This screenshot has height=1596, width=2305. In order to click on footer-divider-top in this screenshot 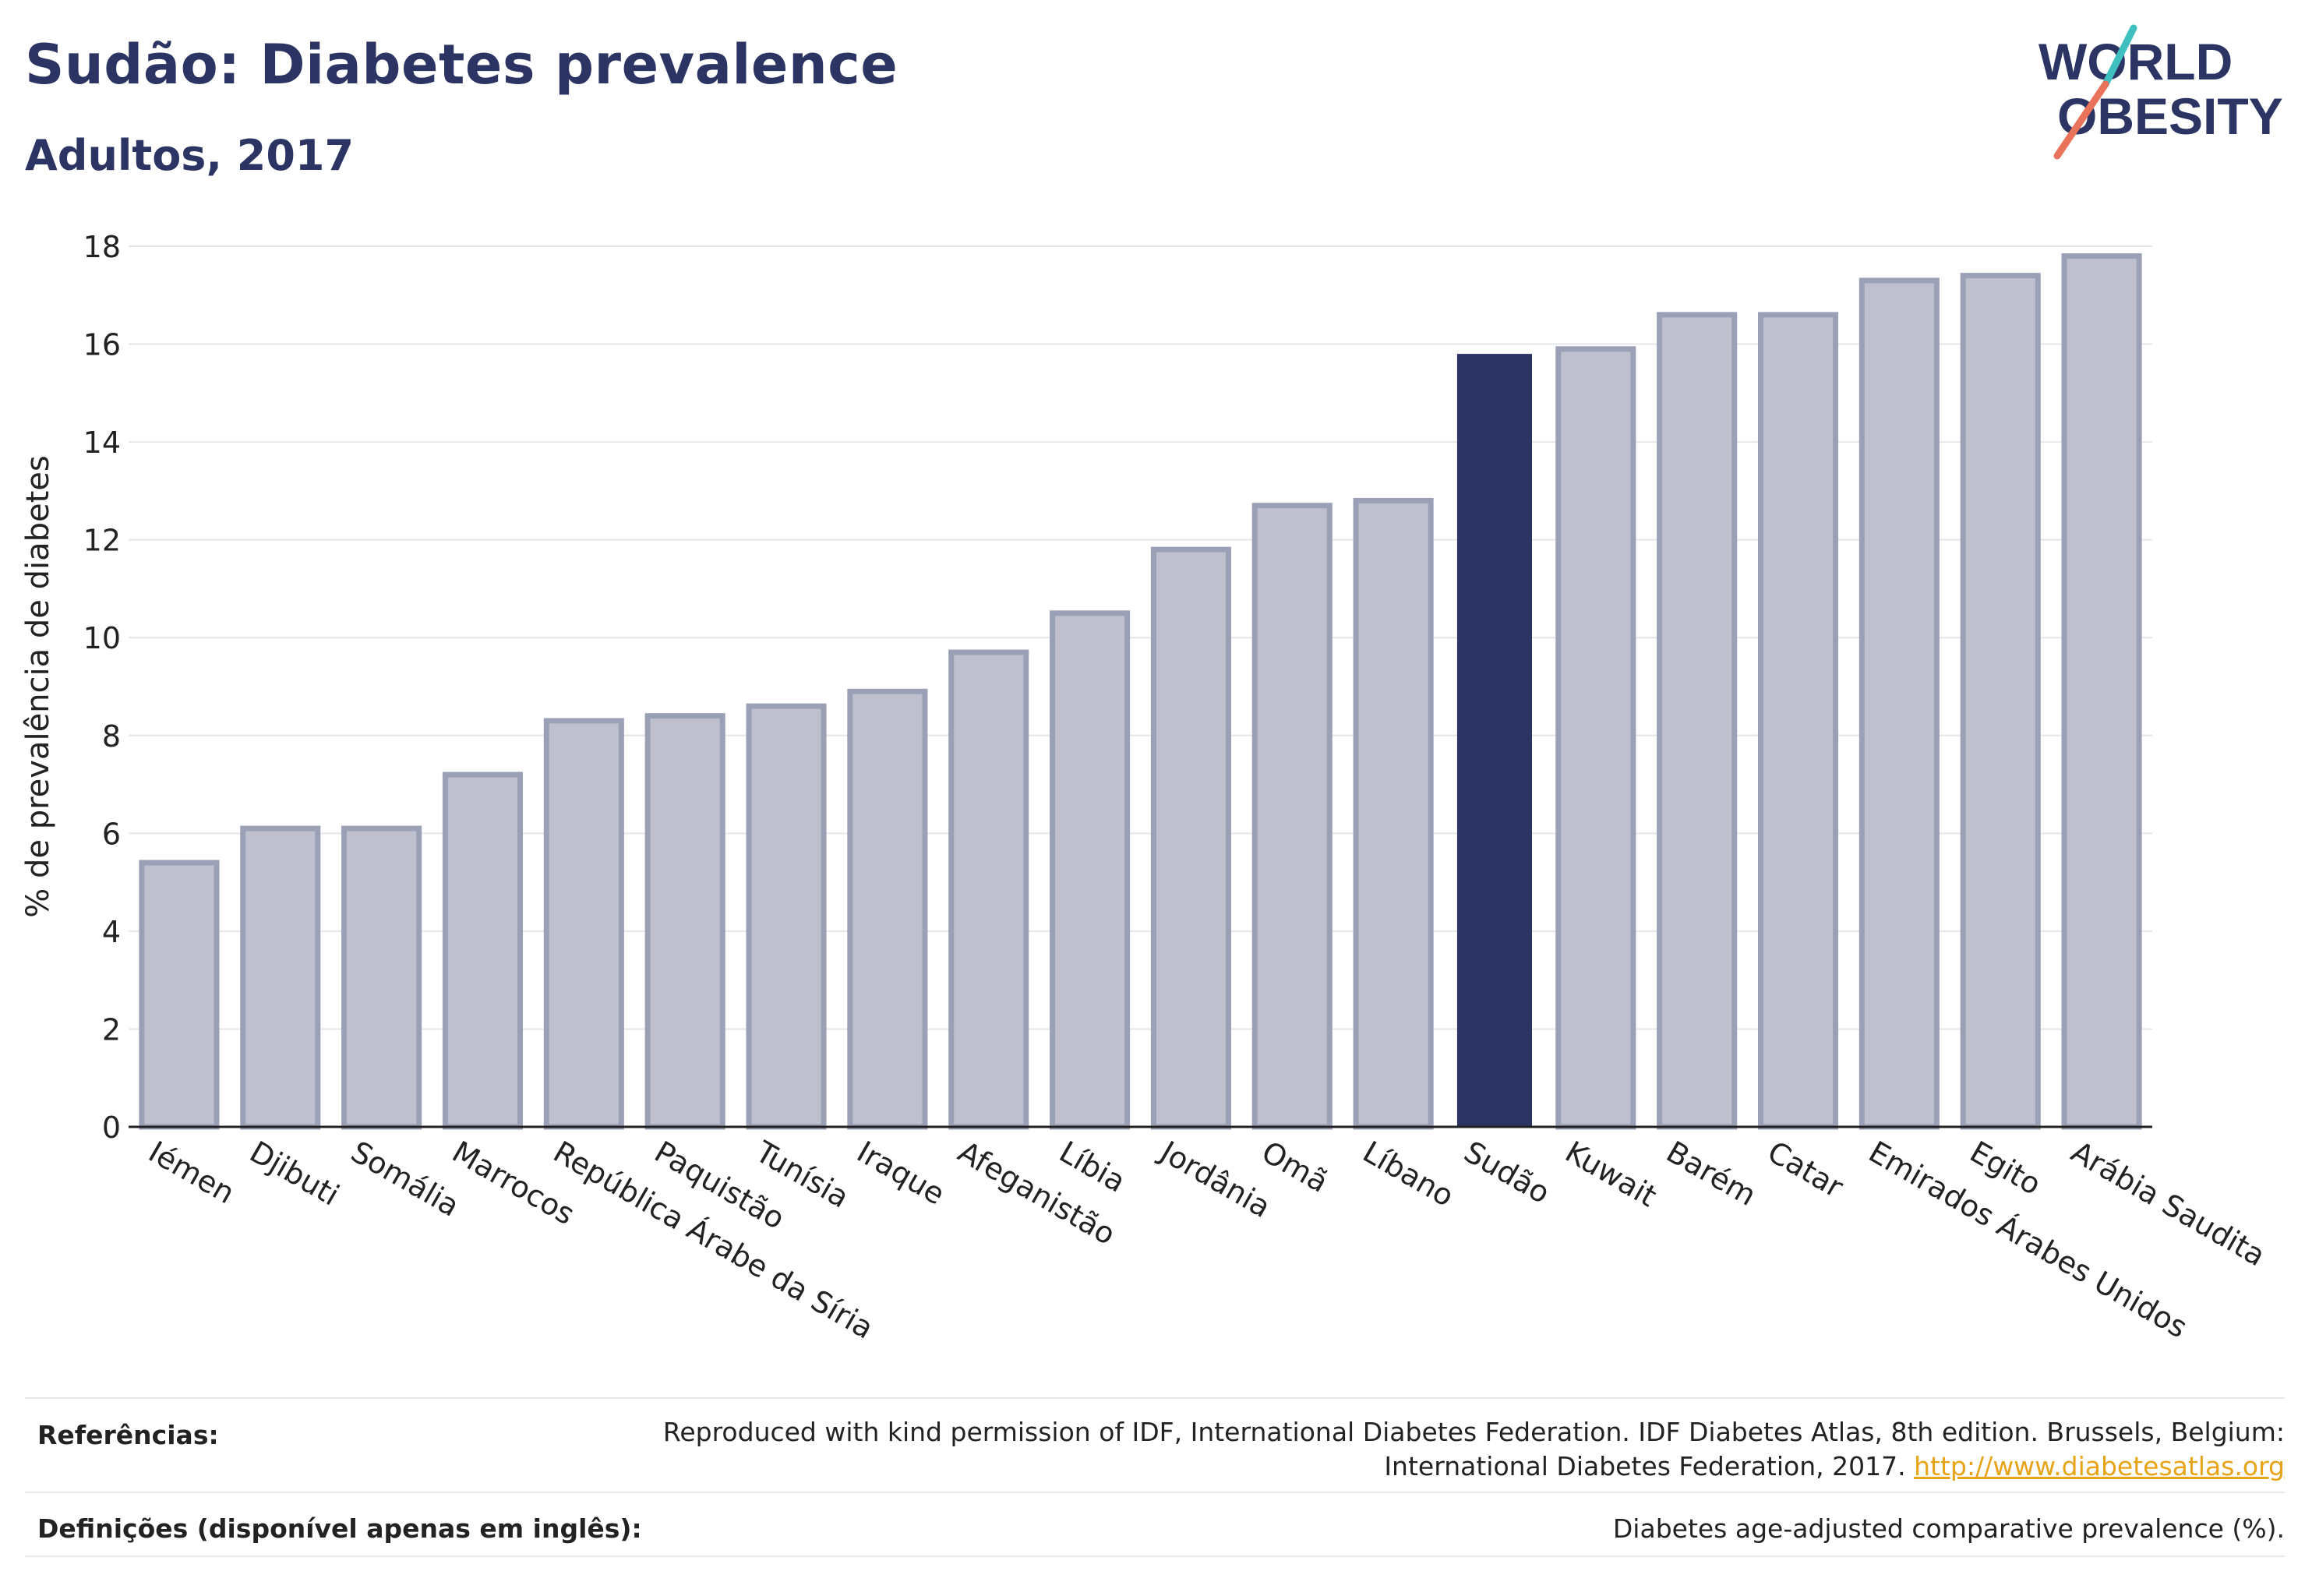, I will do `click(1155, 1398)`.